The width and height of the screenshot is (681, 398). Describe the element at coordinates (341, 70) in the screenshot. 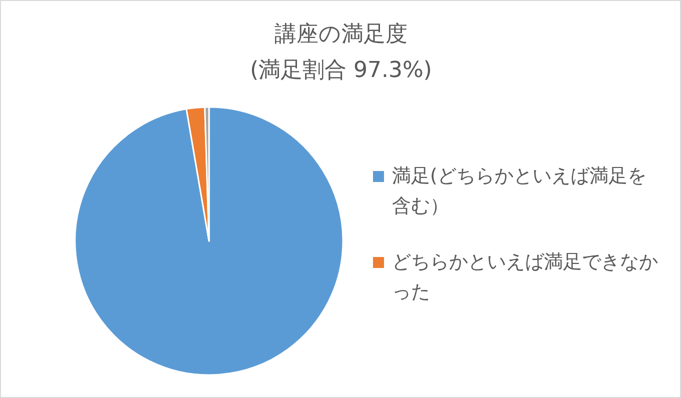

I see `chart-subtitle: (満足割合 97.3%)` at that location.